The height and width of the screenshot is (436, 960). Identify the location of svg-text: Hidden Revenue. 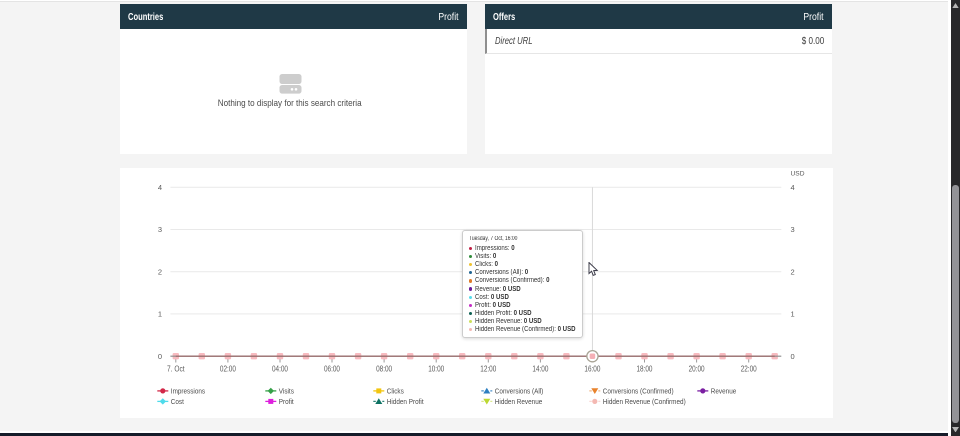
(519, 402).